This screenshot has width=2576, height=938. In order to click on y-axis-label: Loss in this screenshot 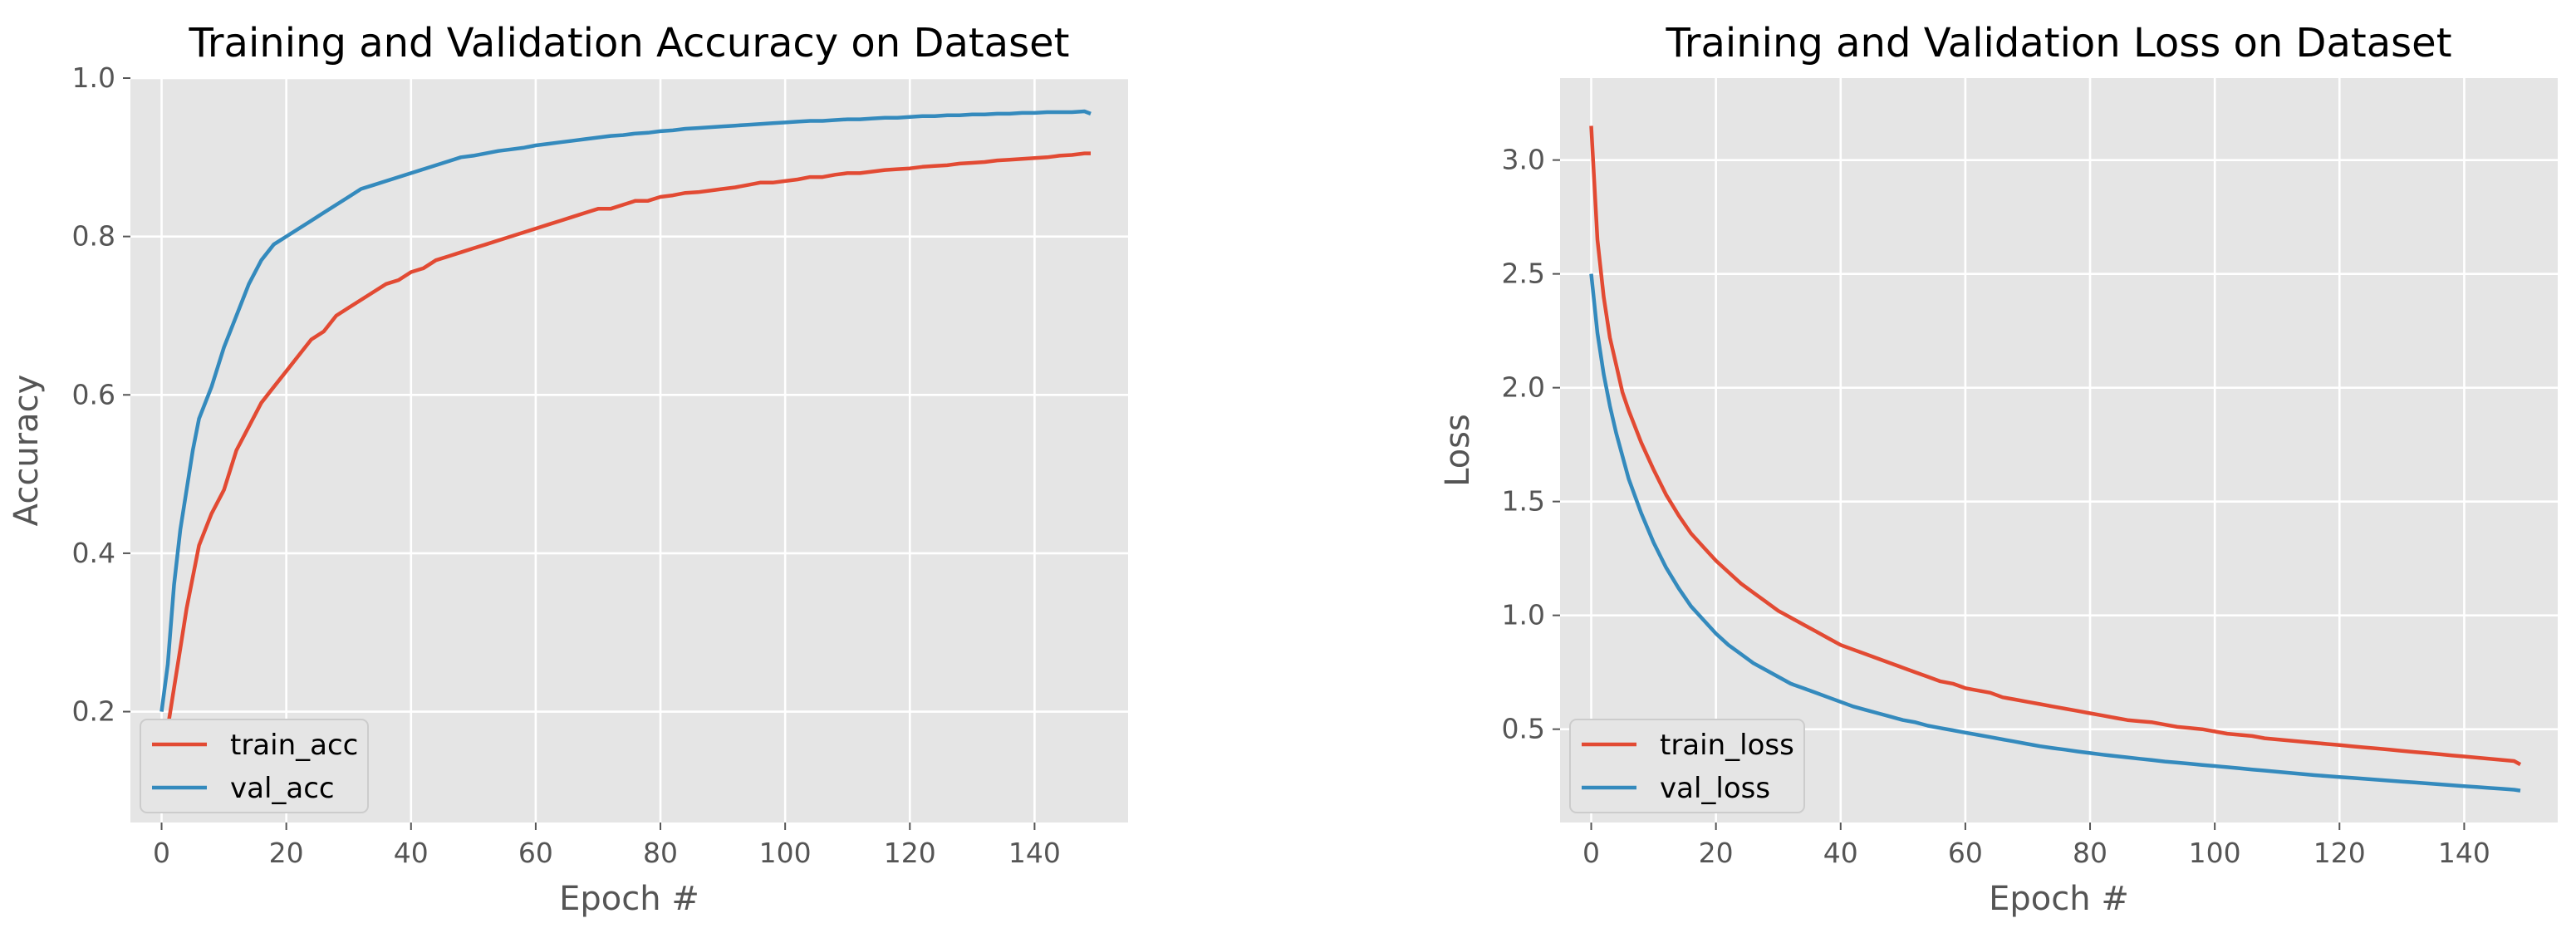, I will do `click(1458, 450)`.